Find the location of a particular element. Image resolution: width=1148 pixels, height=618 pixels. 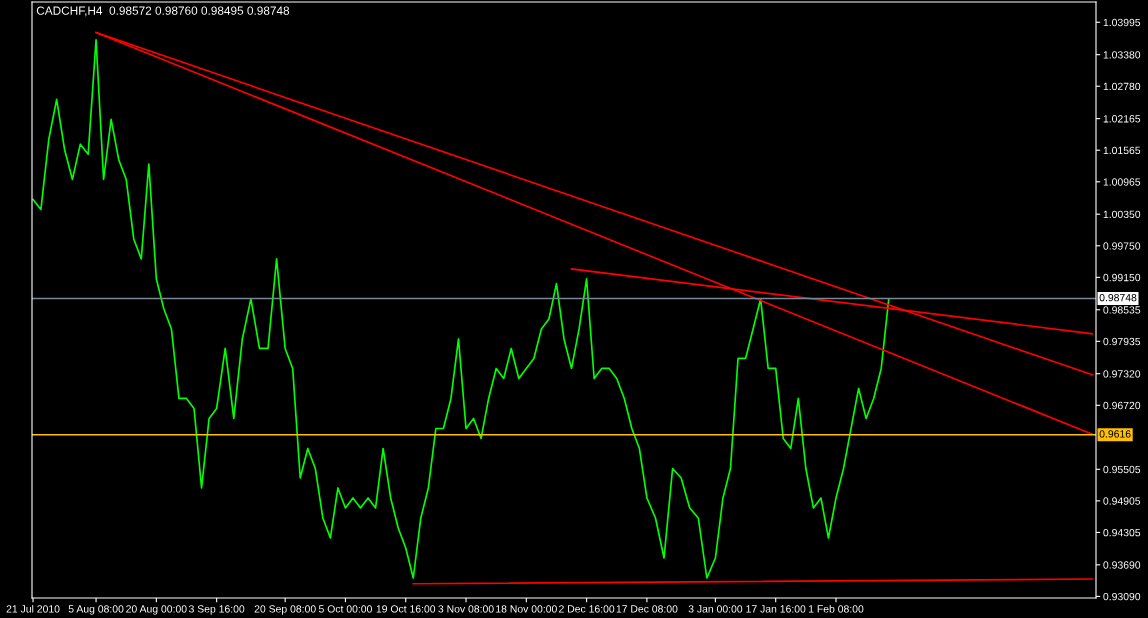

y-tick-label: 0.94305 is located at coordinates (1122, 532).